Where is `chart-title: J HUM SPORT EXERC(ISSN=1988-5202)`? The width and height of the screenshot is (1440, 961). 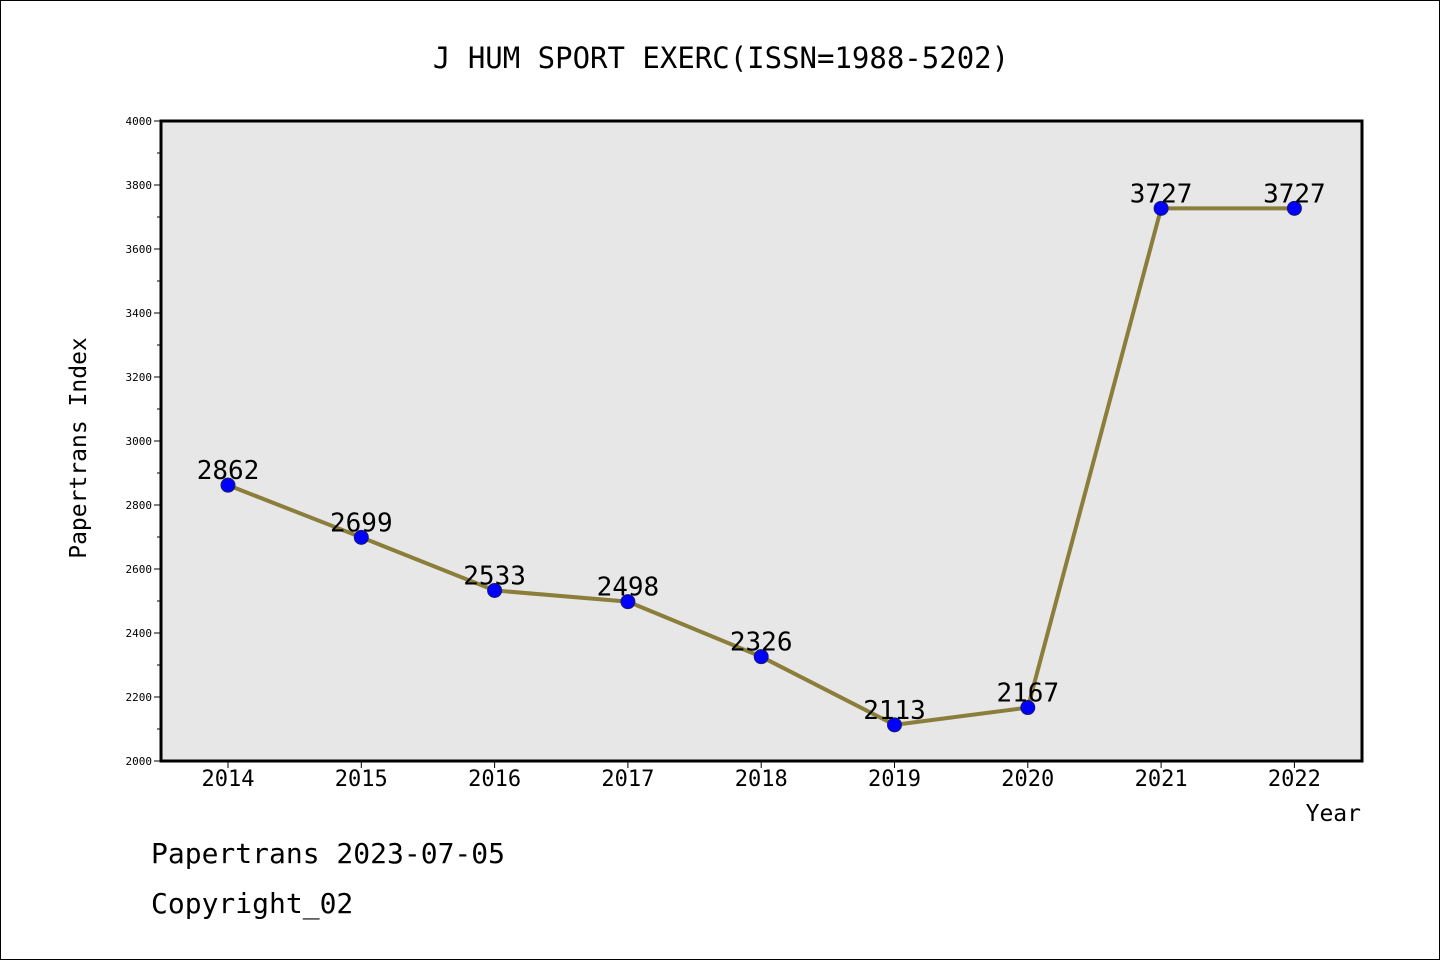
chart-title: J HUM SPORT EXERC(ISSN=1988-5202) is located at coordinates (721, 58).